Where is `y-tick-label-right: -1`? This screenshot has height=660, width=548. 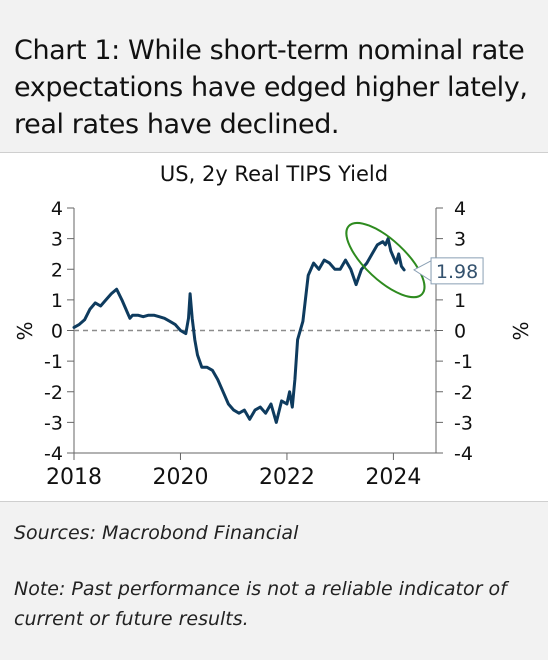 y-tick-label-right: -1 is located at coordinates (463, 362).